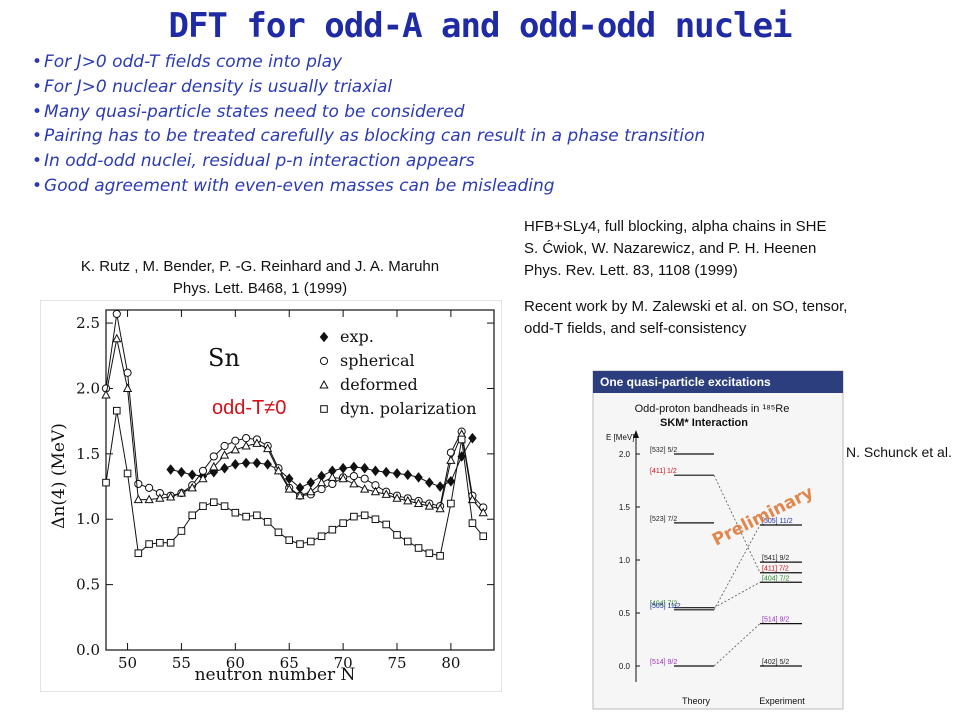 Image resolution: width=960 pixels, height=720 pixels. What do you see at coordinates (368, 62) in the screenshot?
I see `bullet-item: For J>0 odd-T fields come into play` at bounding box center [368, 62].